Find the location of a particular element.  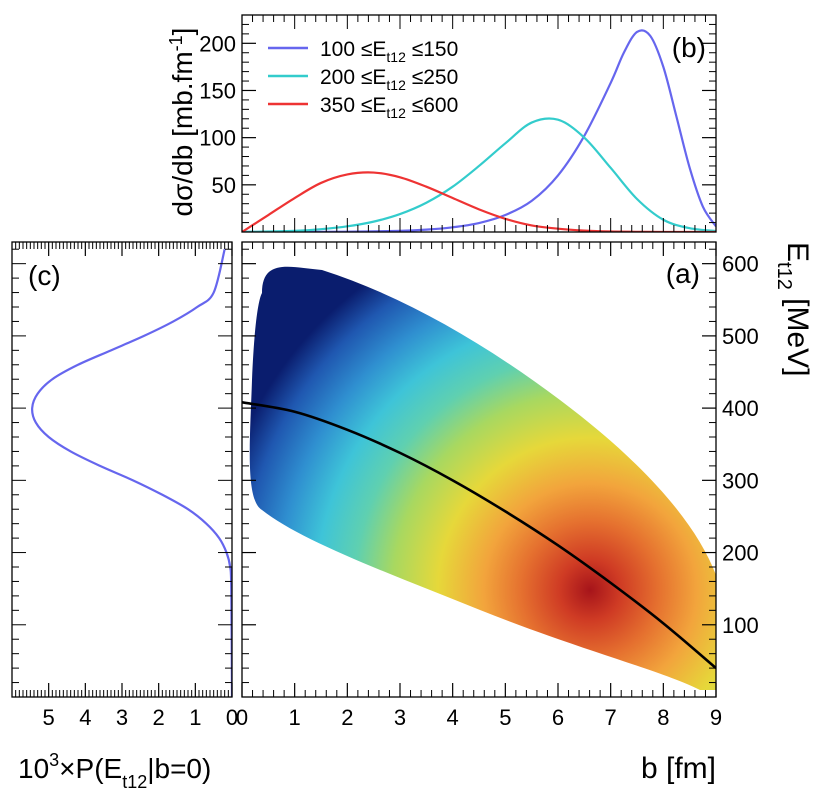

panel-a-xlabel: b [fm] is located at coordinates (678, 768).